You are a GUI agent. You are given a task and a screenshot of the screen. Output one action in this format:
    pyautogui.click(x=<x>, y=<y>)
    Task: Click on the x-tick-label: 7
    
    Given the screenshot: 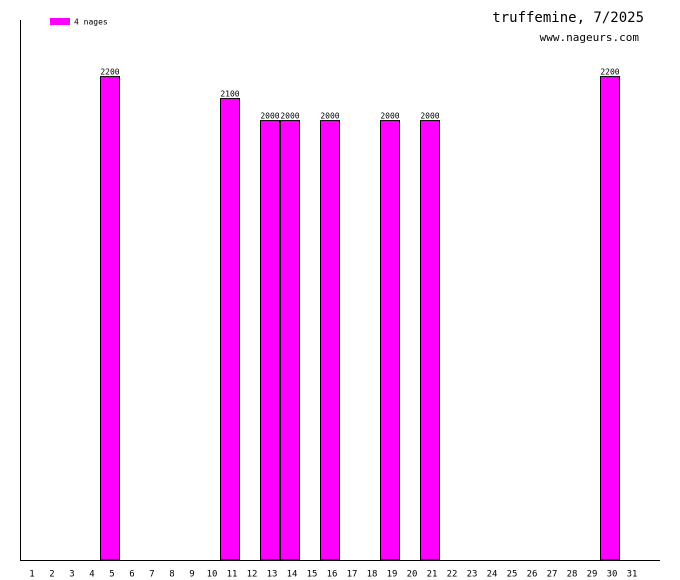 What is the action you would take?
    pyautogui.click(x=151, y=575)
    